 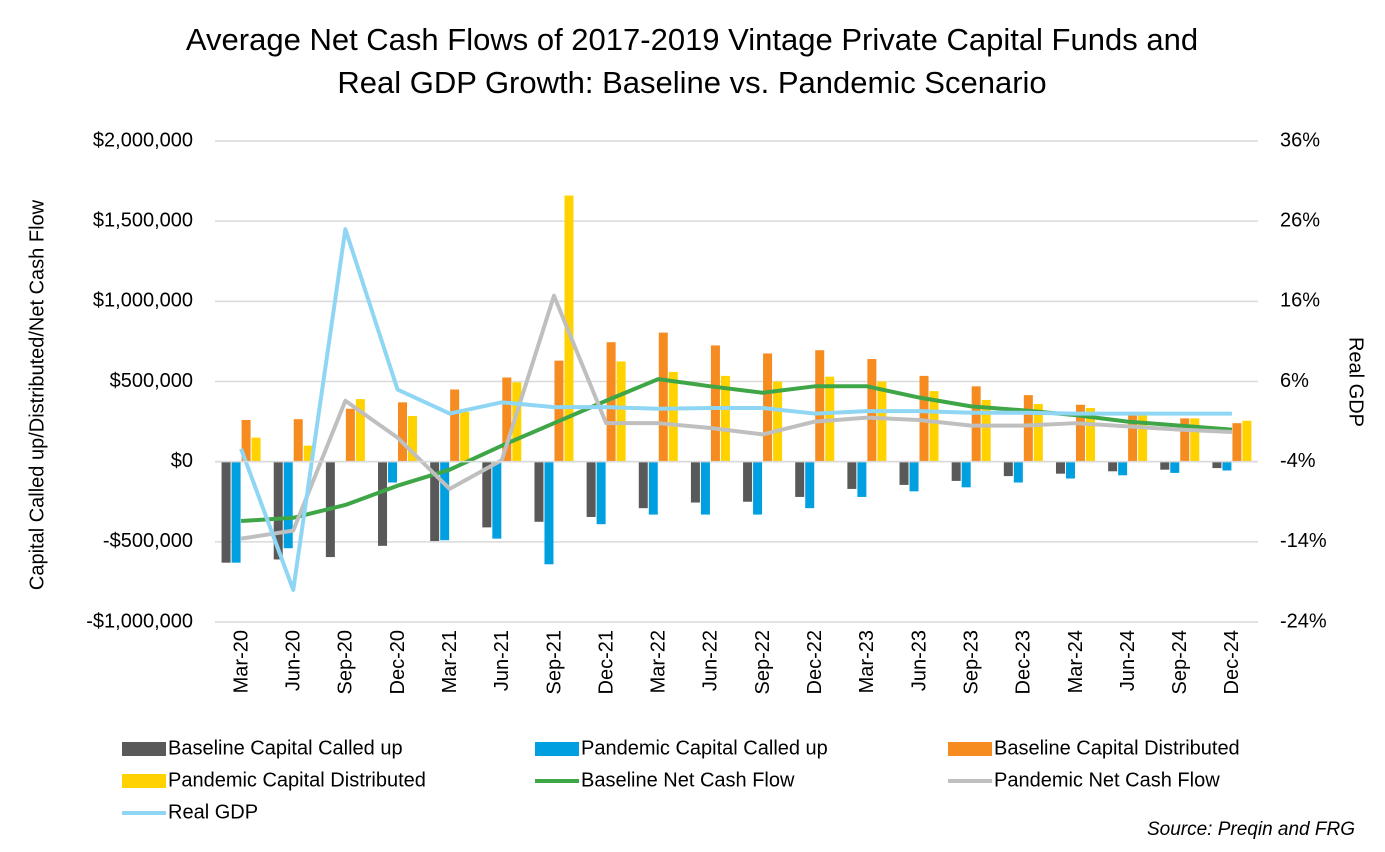 I want to click on y-tick-label: $1,000,000, so click(x=143, y=301).